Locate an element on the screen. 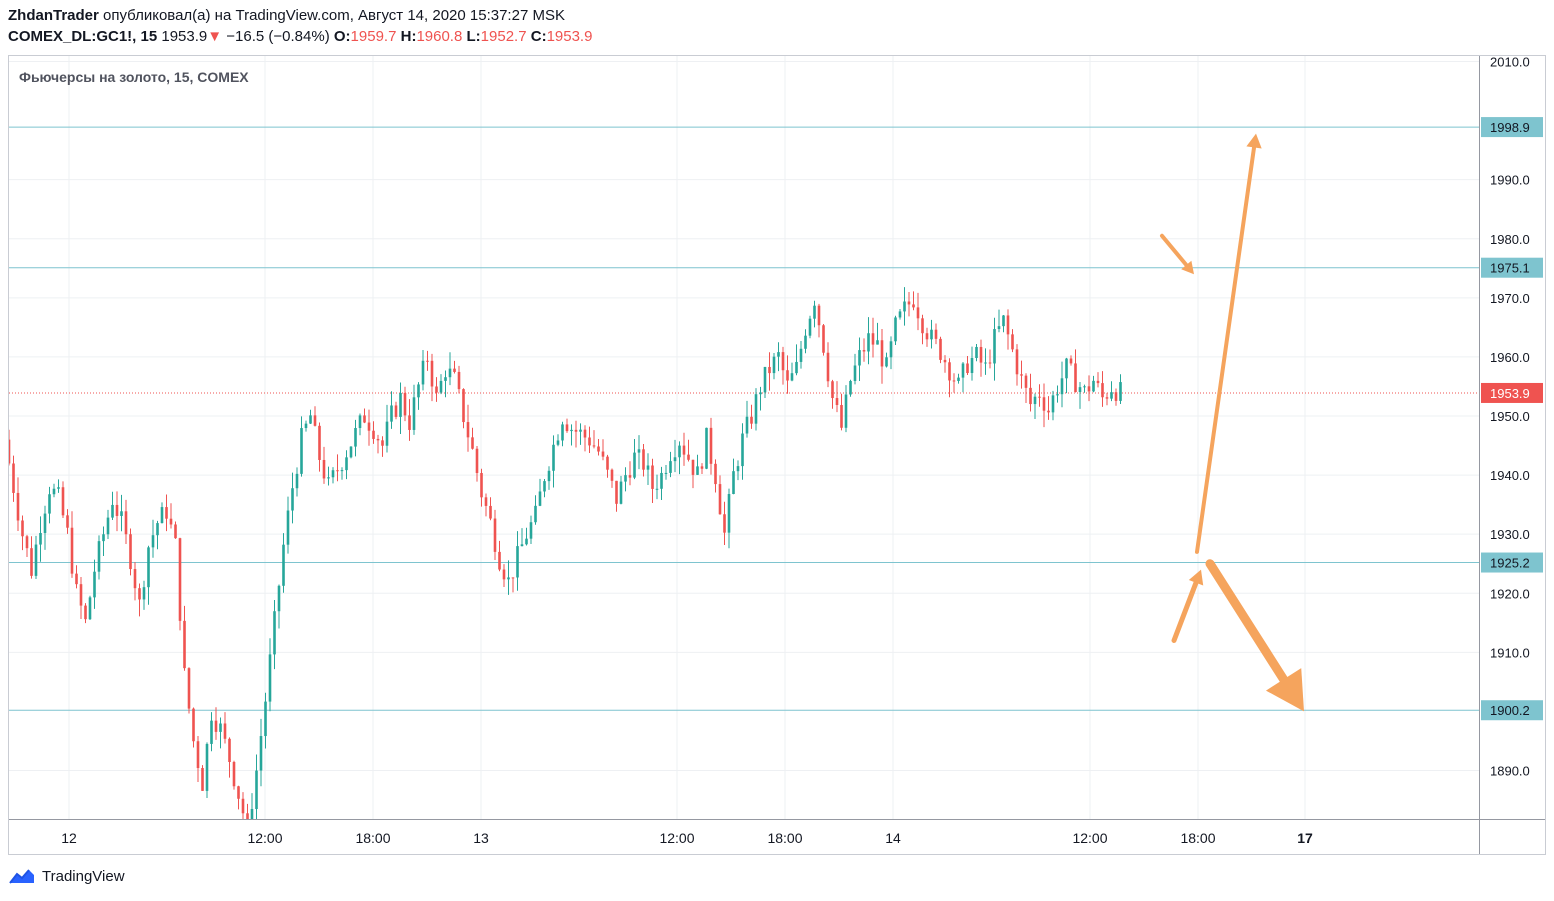 The image size is (1554, 901). last-price-text: 1953.9 is located at coordinates (184, 36).